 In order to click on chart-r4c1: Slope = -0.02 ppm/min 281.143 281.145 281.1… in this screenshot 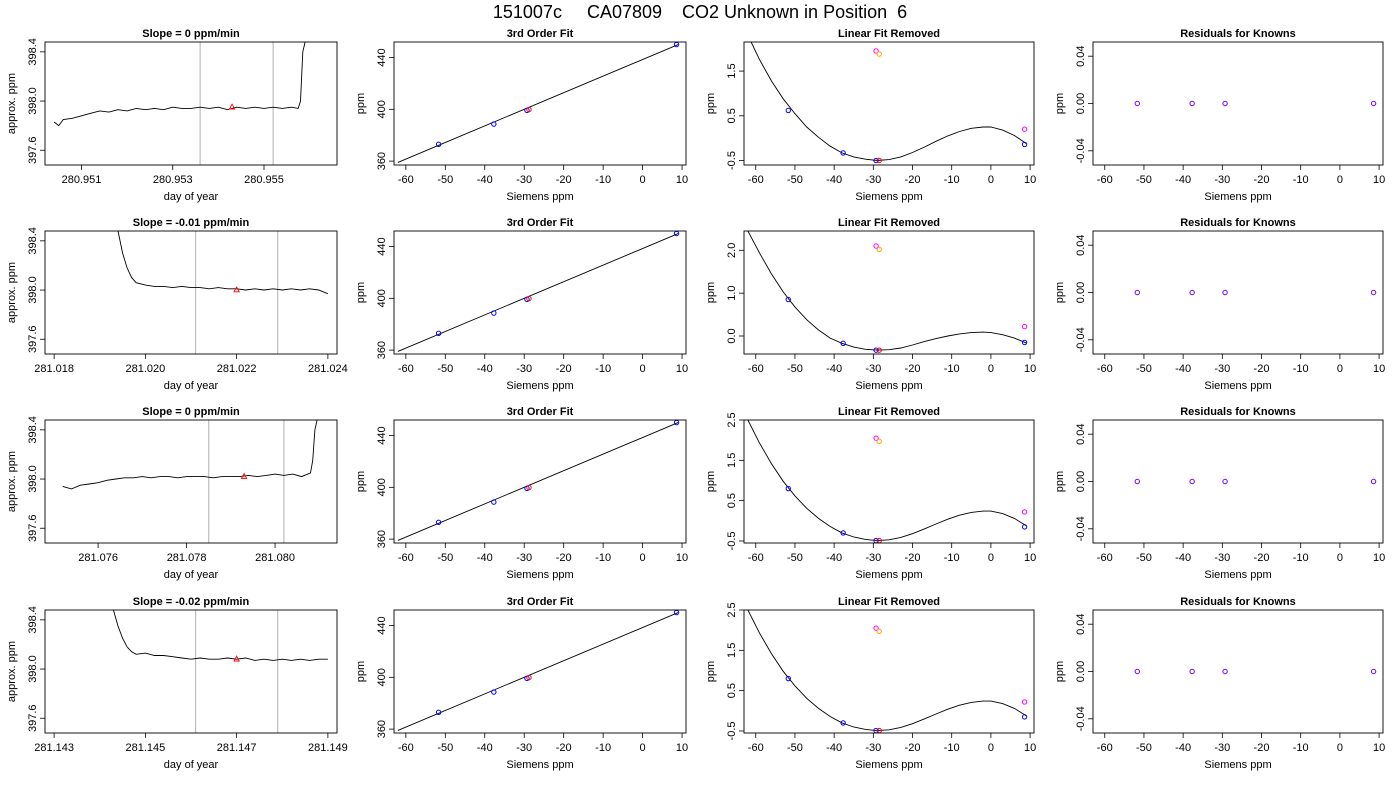, I will do `click(177, 683)`.